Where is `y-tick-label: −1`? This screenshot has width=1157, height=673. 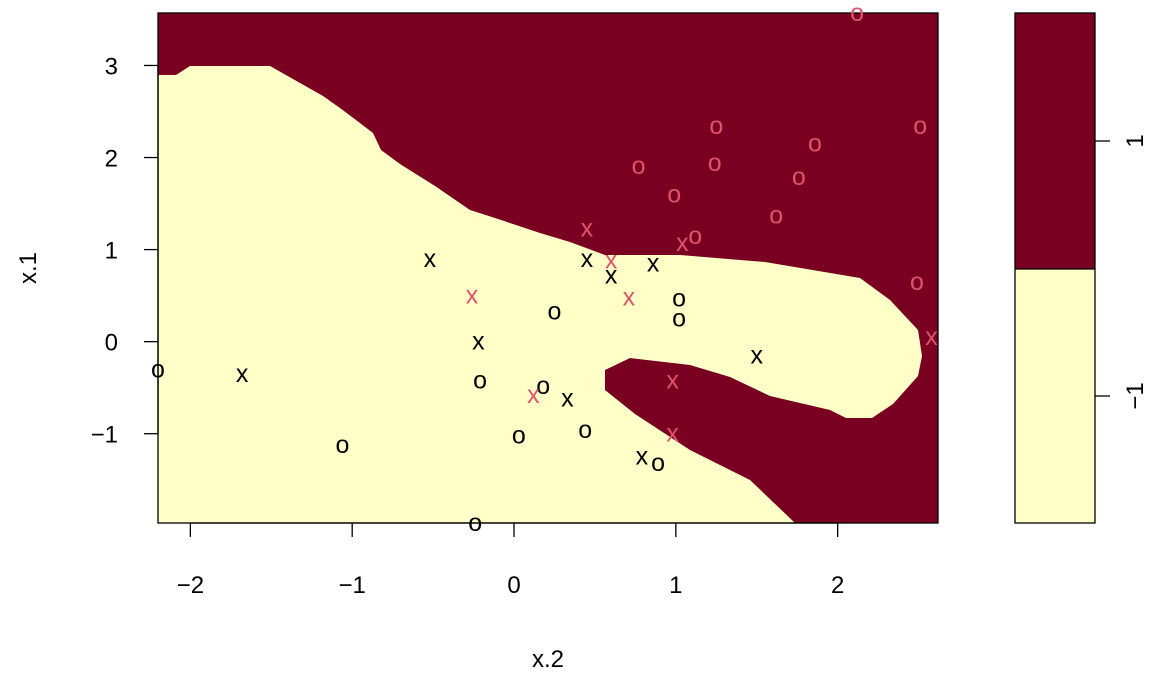
y-tick-label: −1 is located at coordinates (104, 435).